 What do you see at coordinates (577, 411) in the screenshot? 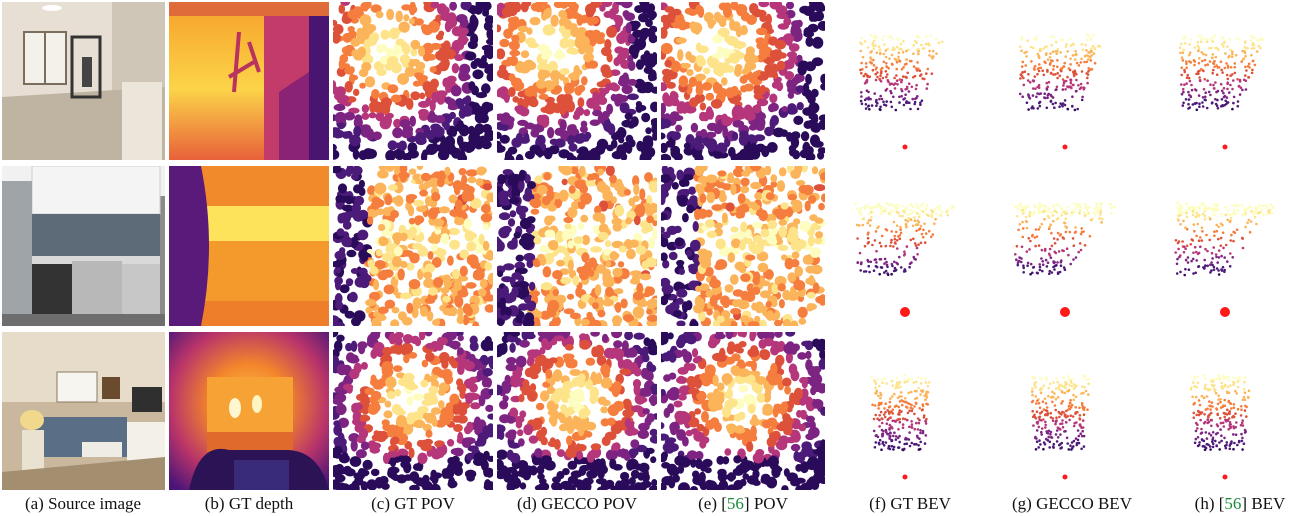
I see `gecco-pov-row3` at bounding box center [577, 411].